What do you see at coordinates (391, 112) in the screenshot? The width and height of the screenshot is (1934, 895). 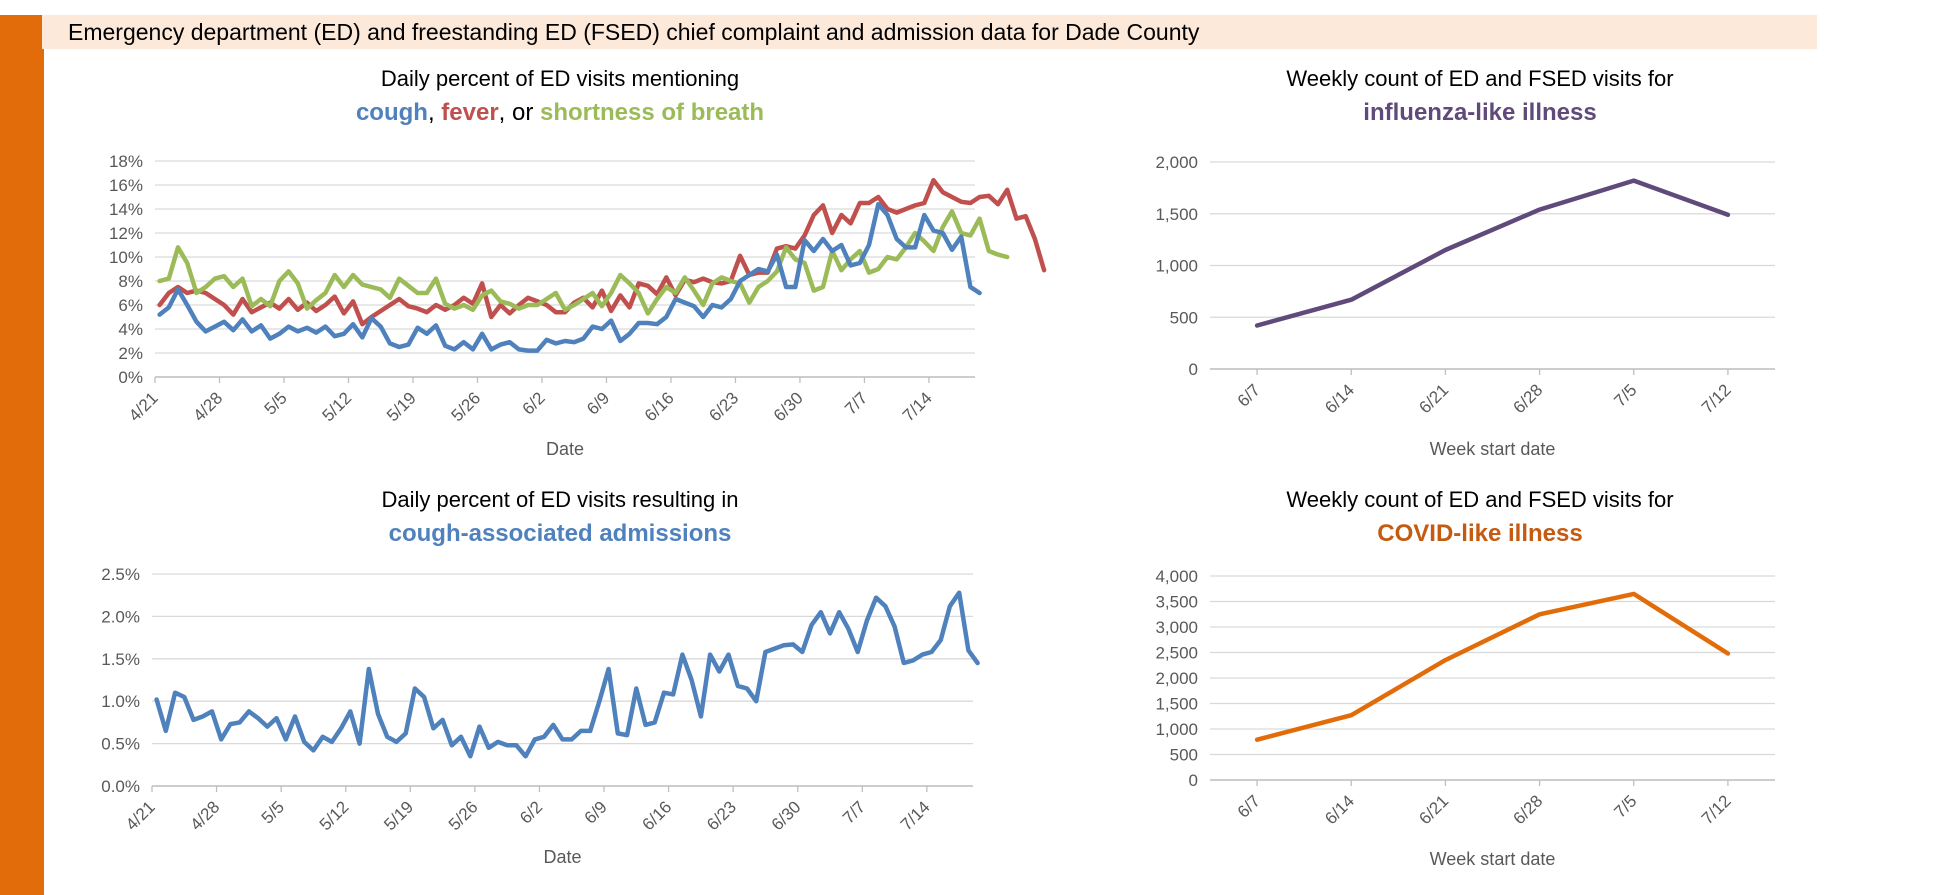 I see `symptoms-subtitle-part: cough` at bounding box center [391, 112].